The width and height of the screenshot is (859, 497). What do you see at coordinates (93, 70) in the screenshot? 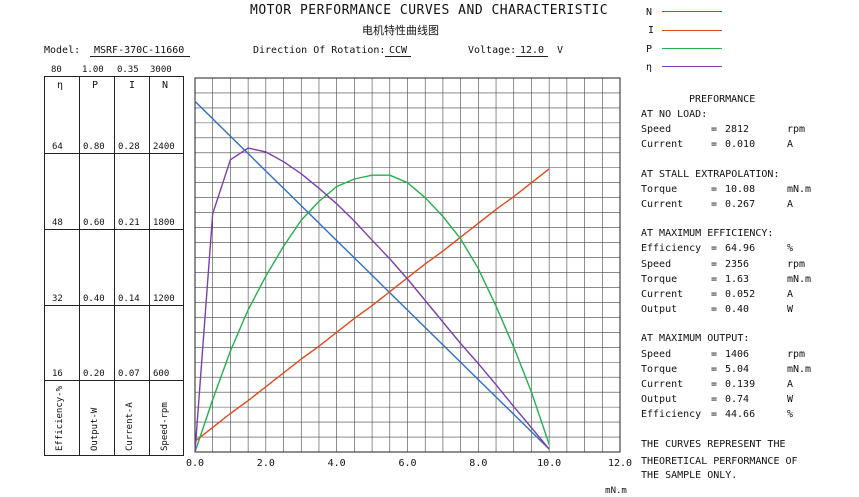
I see `scale-max-p: 1.00` at bounding box center [93, 70].